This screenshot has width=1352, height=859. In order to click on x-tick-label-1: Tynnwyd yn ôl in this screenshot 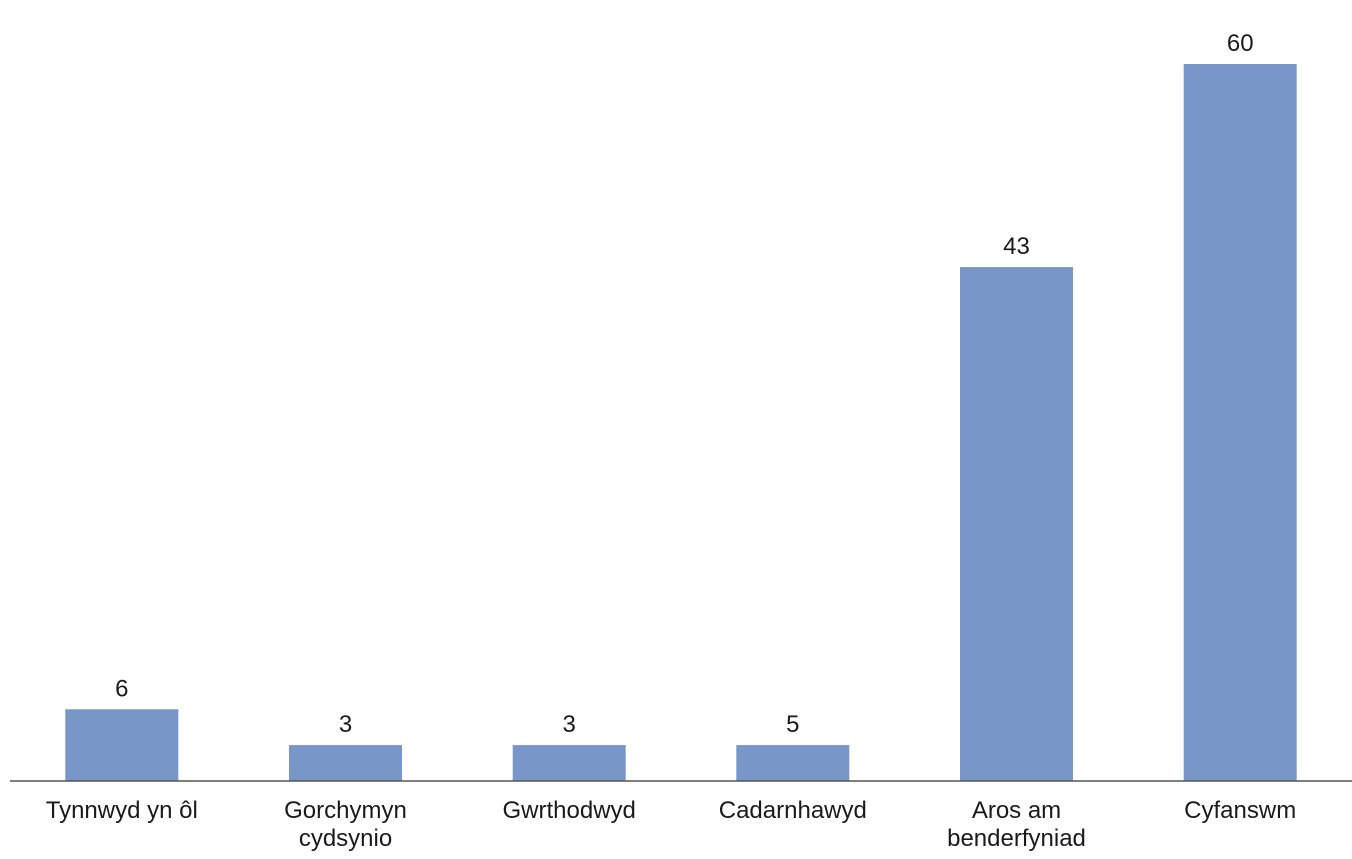, I will do `click(122, 810)`.